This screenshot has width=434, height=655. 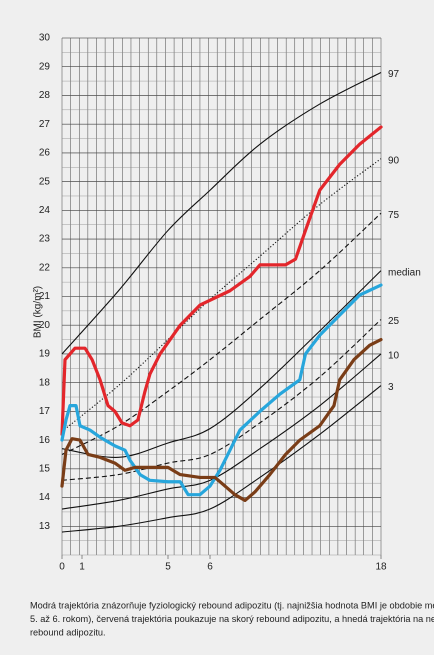 What do you see at coordinates (210, 567) in the screenshot?
I see `x-tick-label: 6` at bounding box center [210, 567].